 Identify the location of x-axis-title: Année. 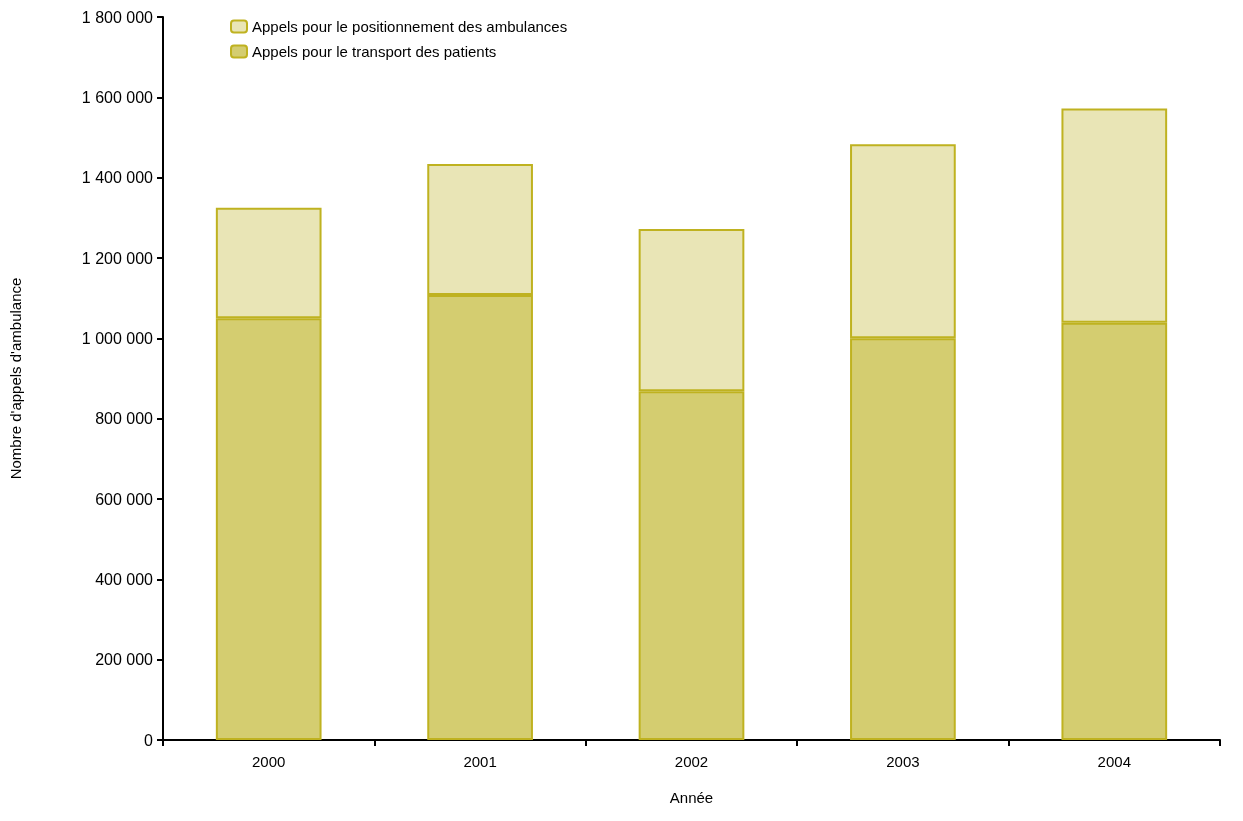
(691, 797).